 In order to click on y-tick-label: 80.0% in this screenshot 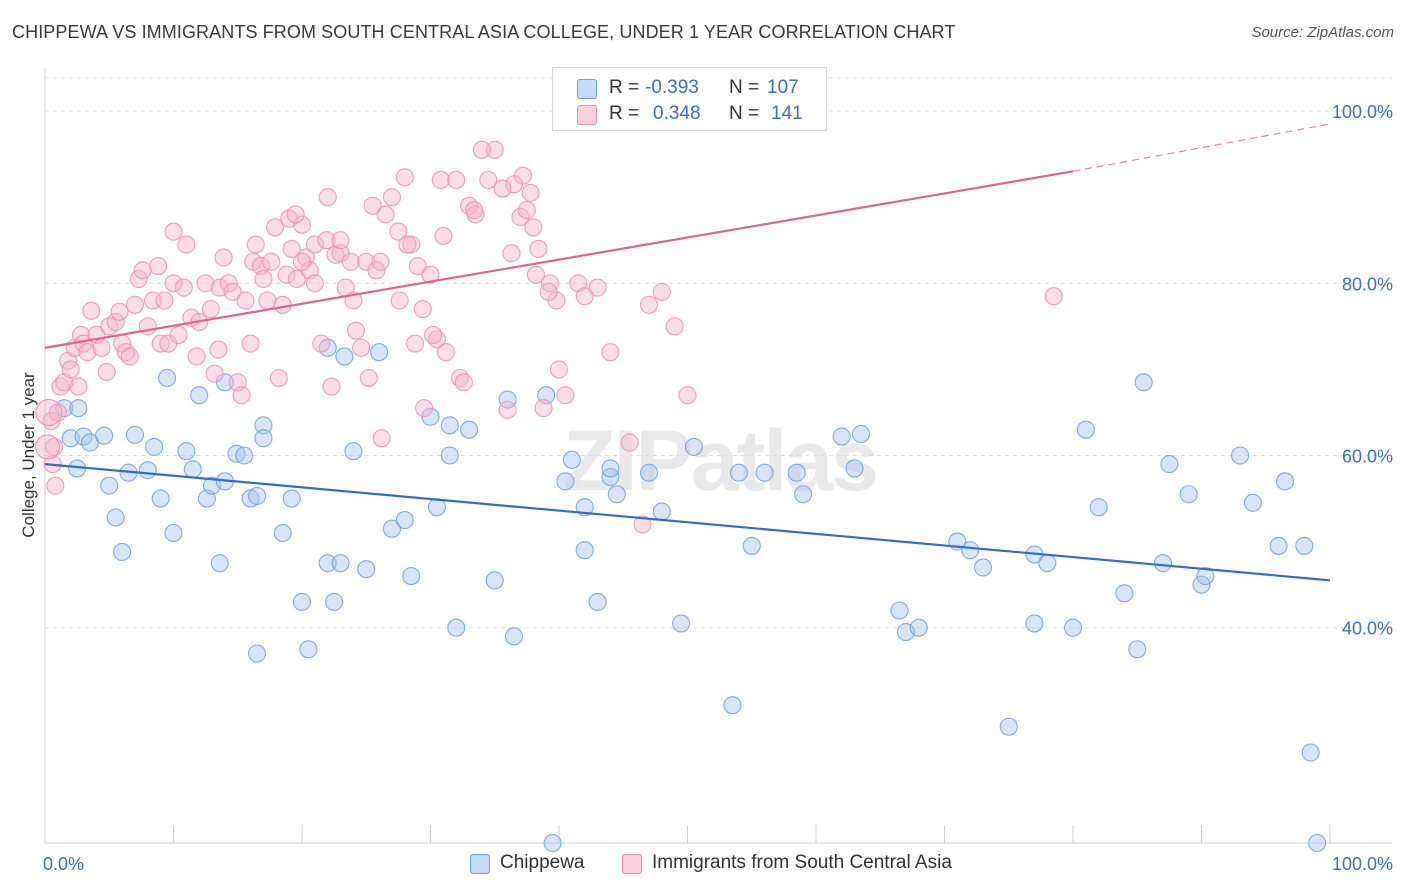, I will do `click(1367, 284)`.